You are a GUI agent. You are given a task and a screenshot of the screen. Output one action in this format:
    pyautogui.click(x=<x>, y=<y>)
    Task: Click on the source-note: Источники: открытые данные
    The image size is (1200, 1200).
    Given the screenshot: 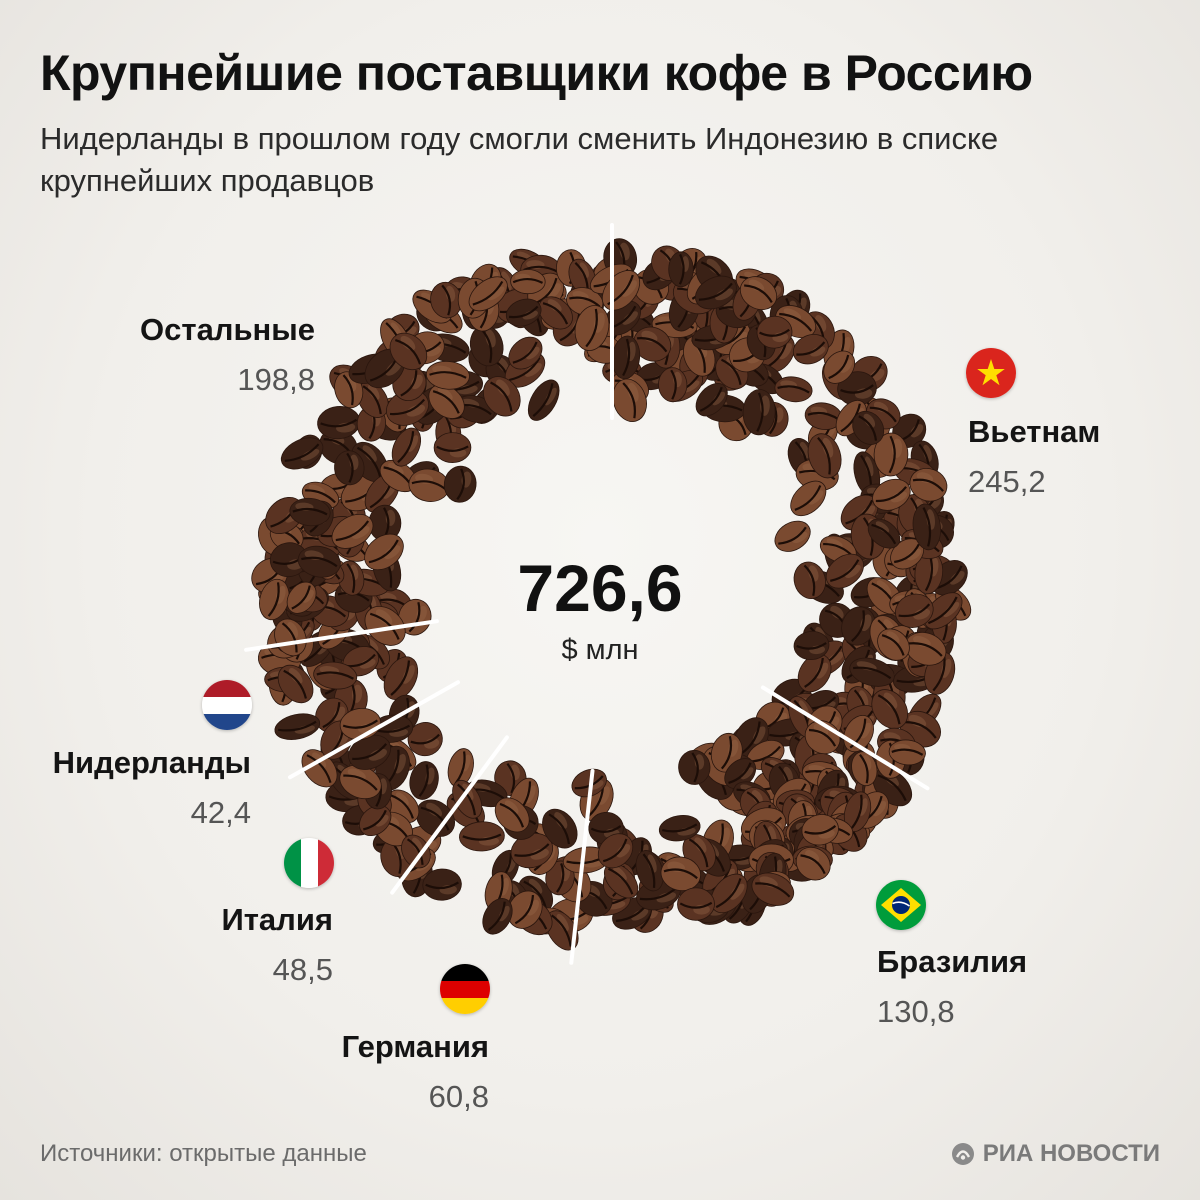 What is the action you would take?
    pyautogui.click(x=203, y=1153)
    